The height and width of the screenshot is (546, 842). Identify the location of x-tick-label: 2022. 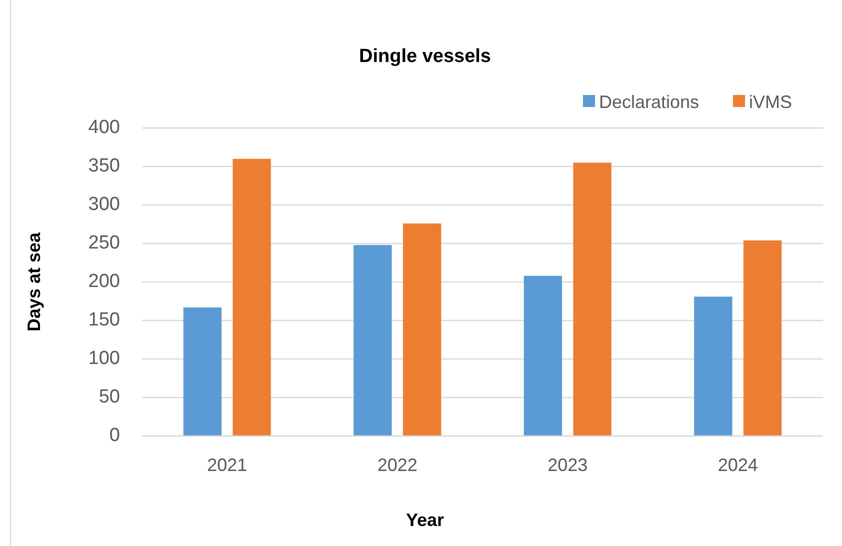
(397, 464).